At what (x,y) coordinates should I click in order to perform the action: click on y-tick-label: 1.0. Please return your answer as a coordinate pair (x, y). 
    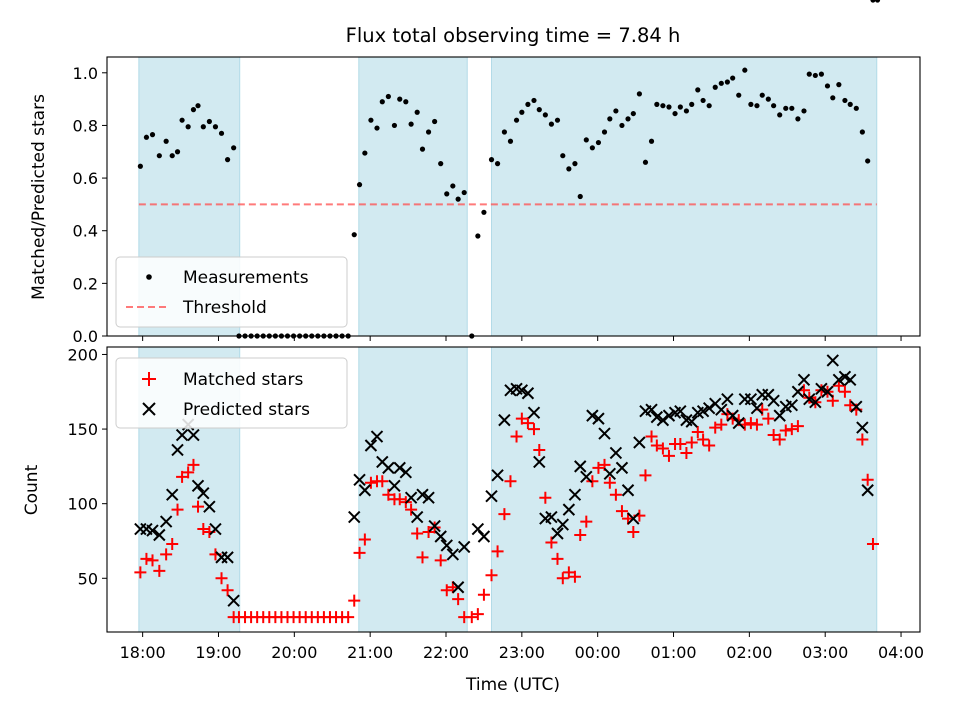
    Looking at the image, I should click on (85, 73).